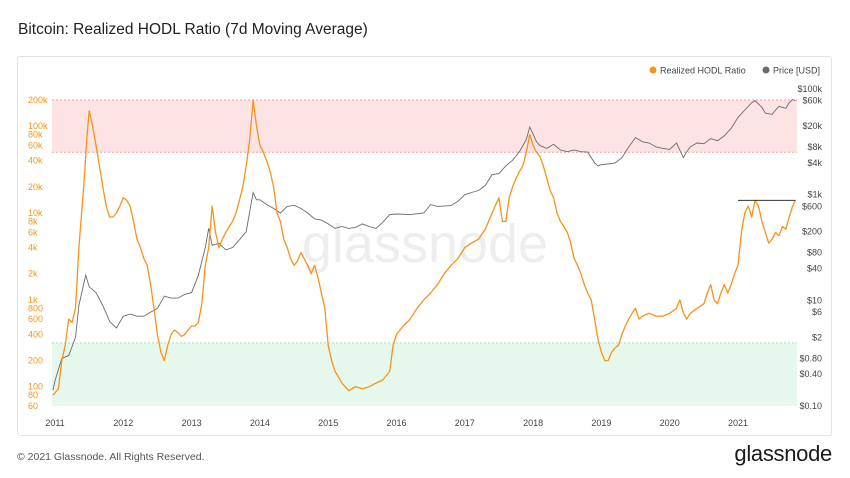 This screenshot has width=850, height=478. I want to click on right-tick-label: $60k, so click(812, 101).